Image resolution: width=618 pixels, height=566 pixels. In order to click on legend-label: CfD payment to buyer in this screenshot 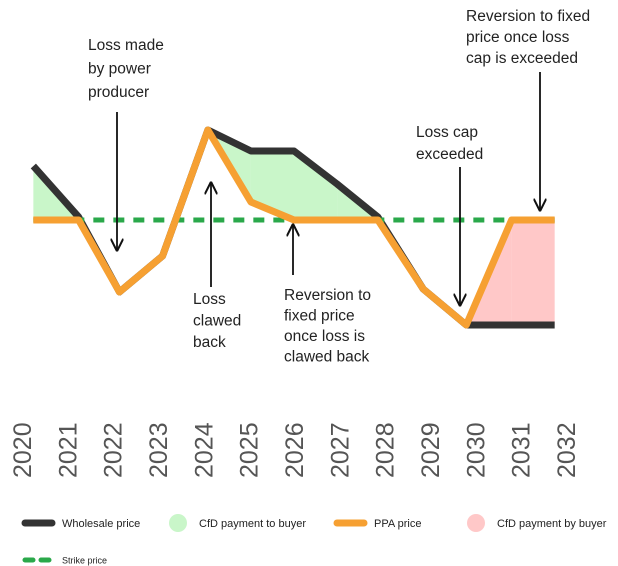, I will do `click(252, 524)`.